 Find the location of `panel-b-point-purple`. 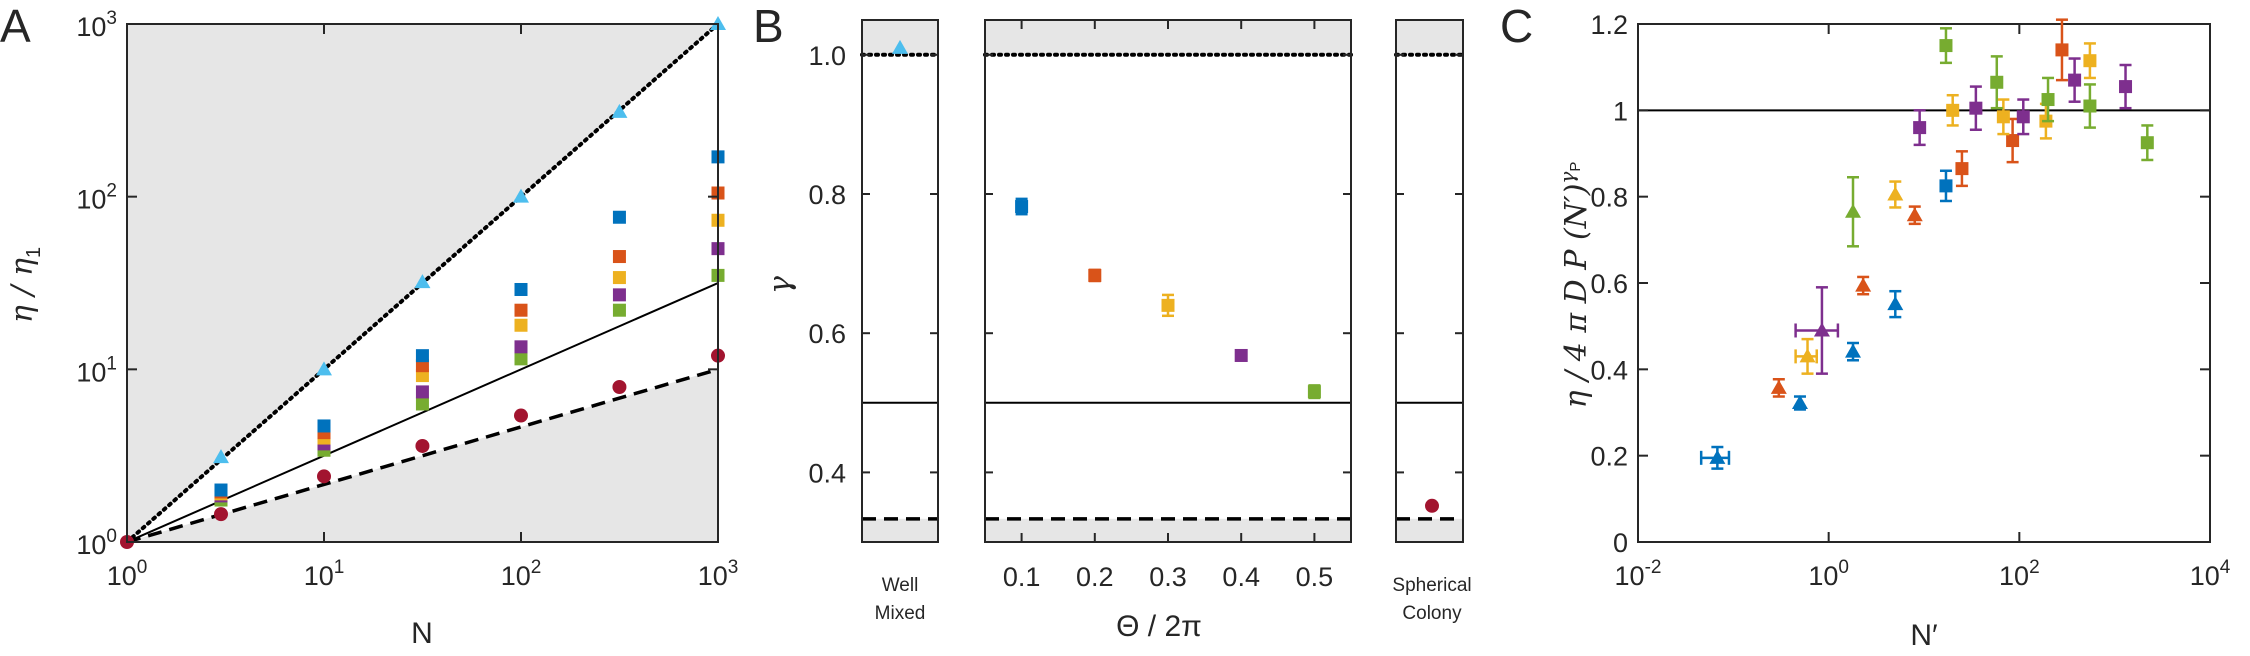

panel-b-point-purple is located at coordinates (1241, 355).